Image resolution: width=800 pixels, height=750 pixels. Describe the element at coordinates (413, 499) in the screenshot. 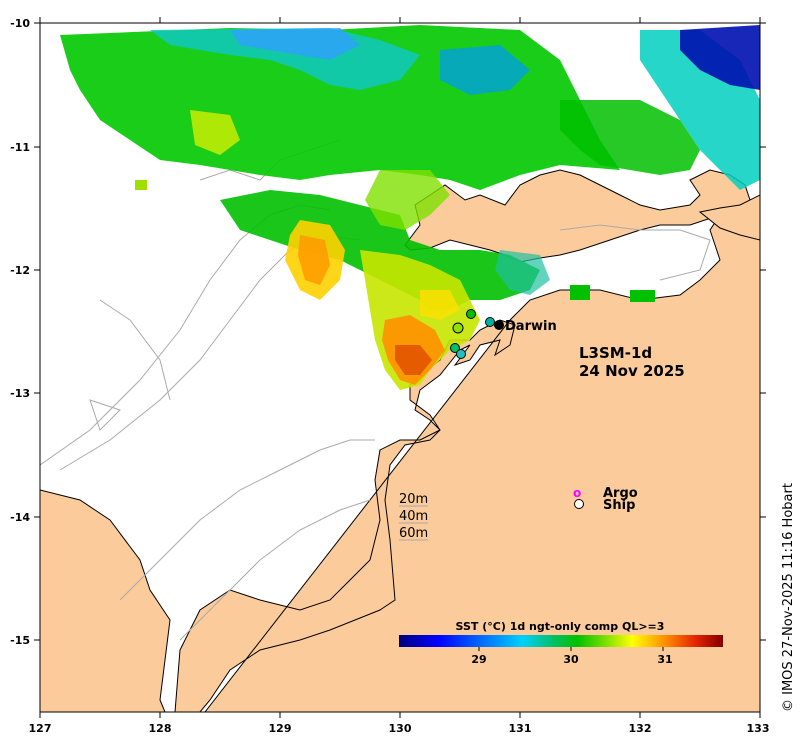

I see `contour-label: 20m` at that location.